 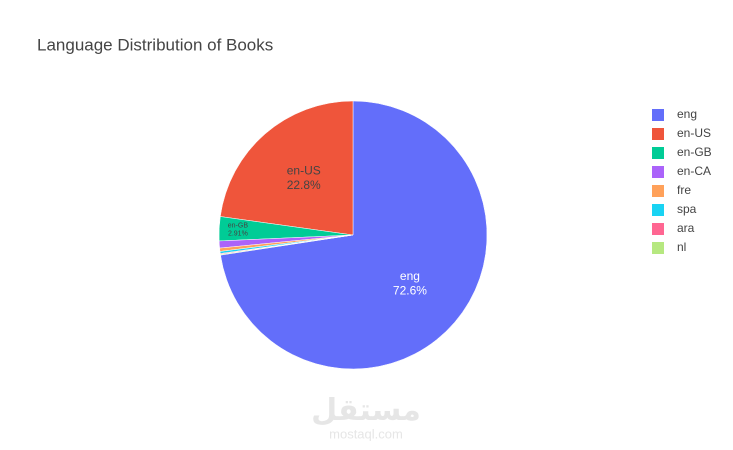 What do you see at coordinates (681, 247) in the screenshot?
I see `legend-label: nl` at bounding box center [681, 247].